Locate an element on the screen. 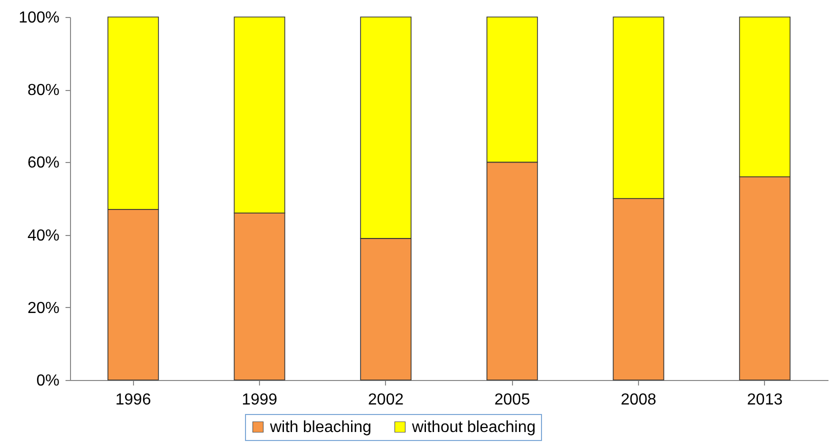 The height and width of the screenshot is (442, 830). x-tick-label: 2008 is located at coordinates (638, 400).